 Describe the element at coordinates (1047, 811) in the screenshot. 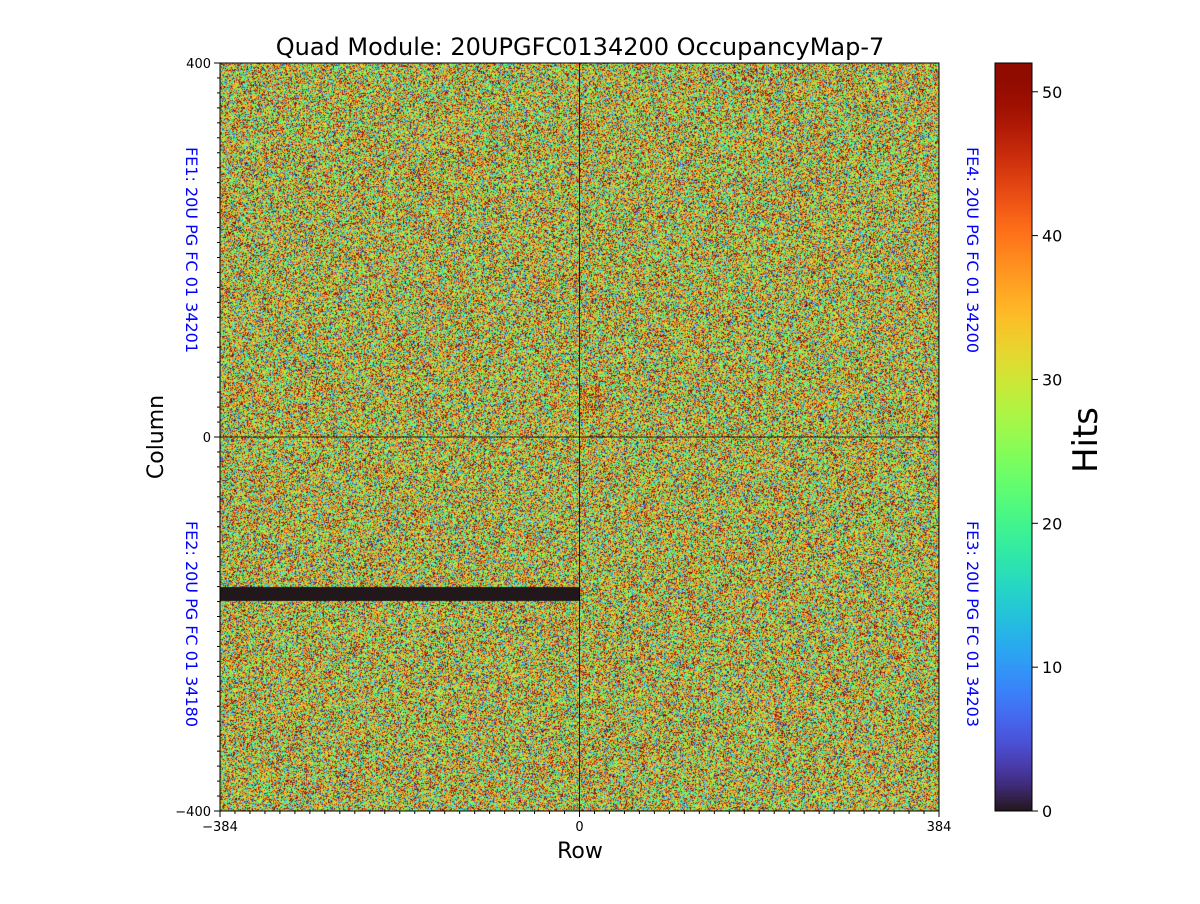

I see `colorbar-tick-label: 0` at that location.